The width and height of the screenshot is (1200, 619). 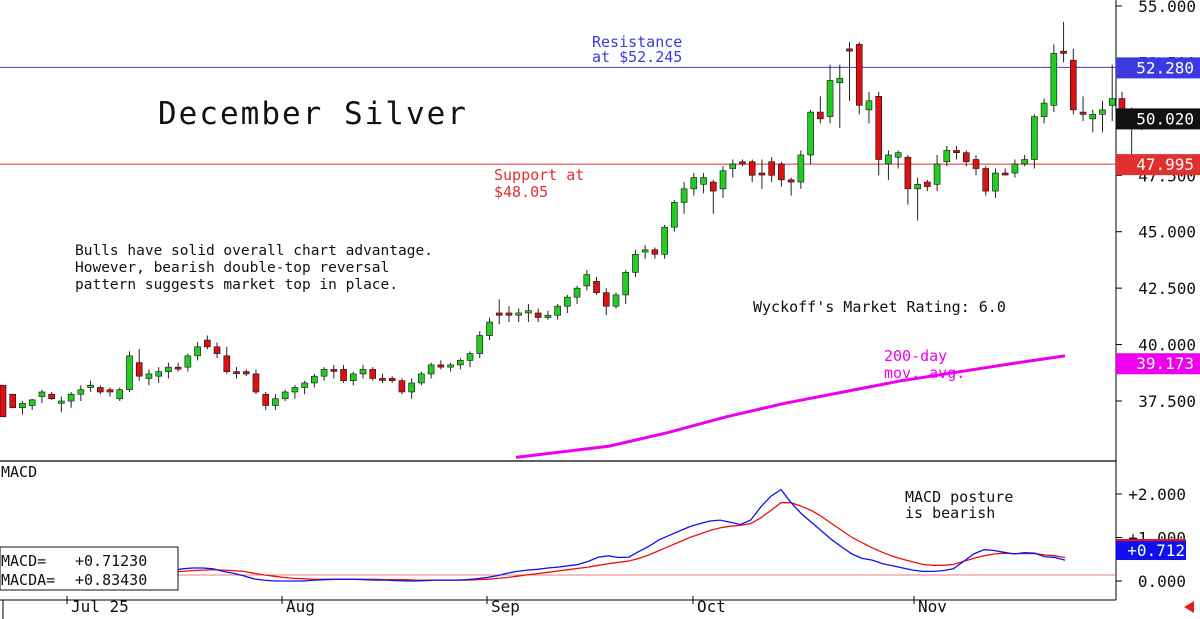 I want to click on support-annotation-line1: Support at, so click(x=539, y=175).